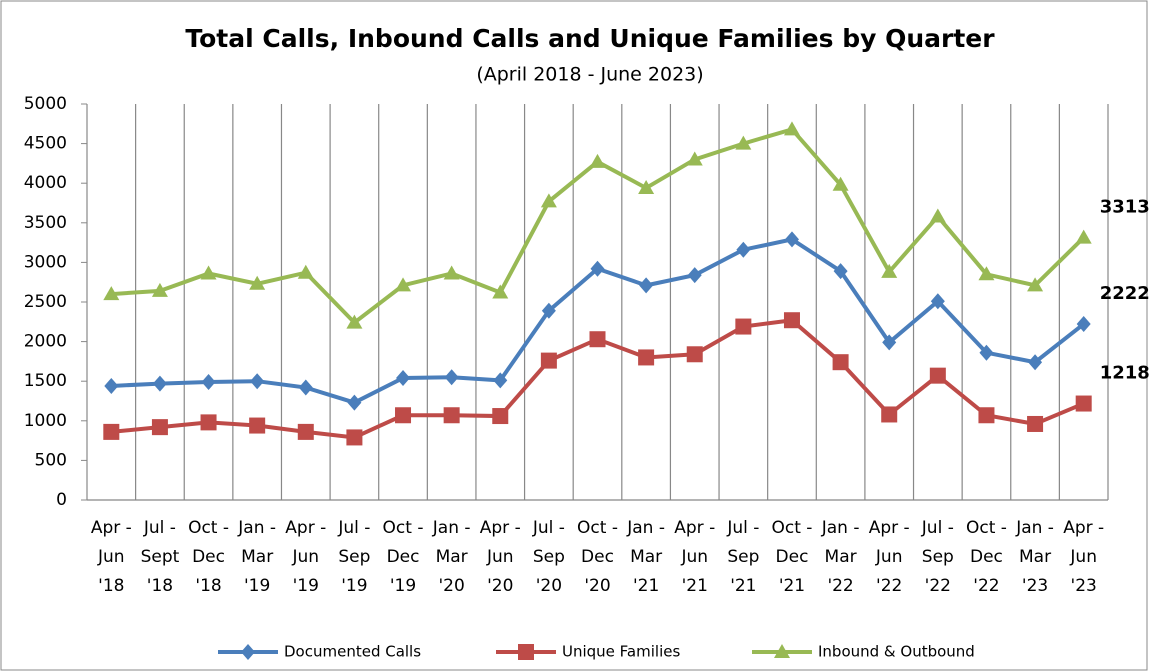 The width and height of the screenshot is (1149, 672). I want to click on data-label: 1218, so click(1124, 373).